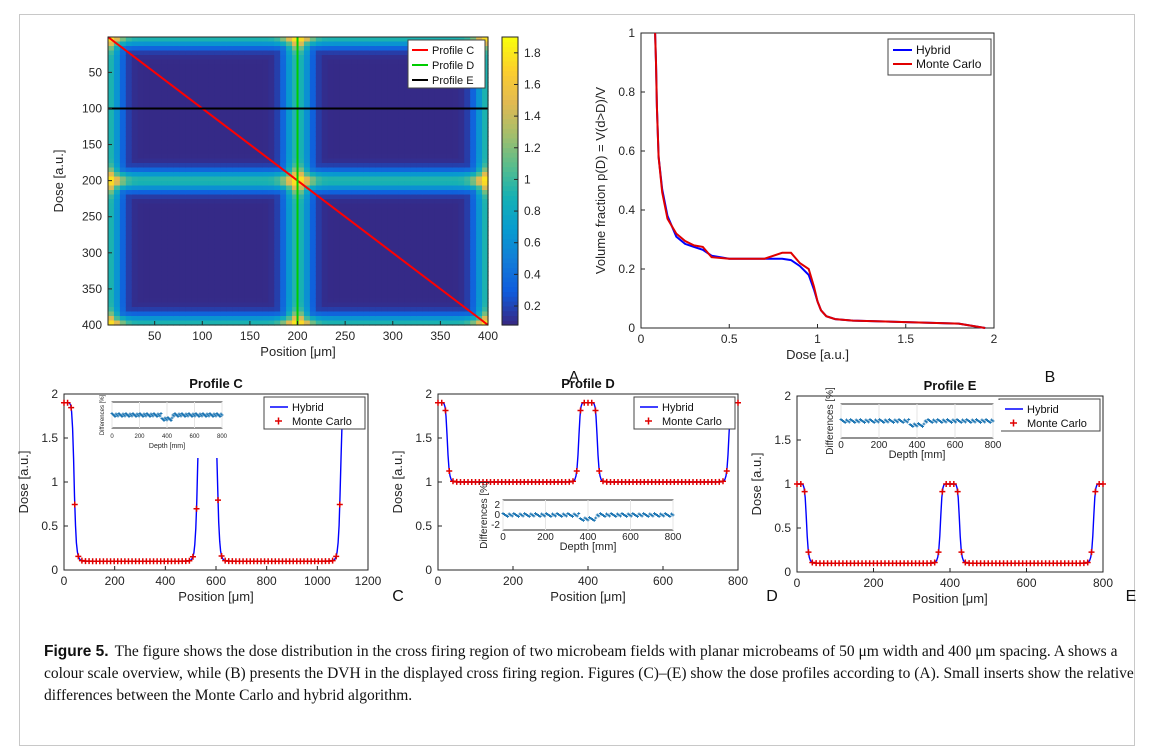 This screenshot has width=1151, height=753. Describe the element at coordinates (497, 505) in the screenshot. I see `inset-y-tick-label: 2` at that location.